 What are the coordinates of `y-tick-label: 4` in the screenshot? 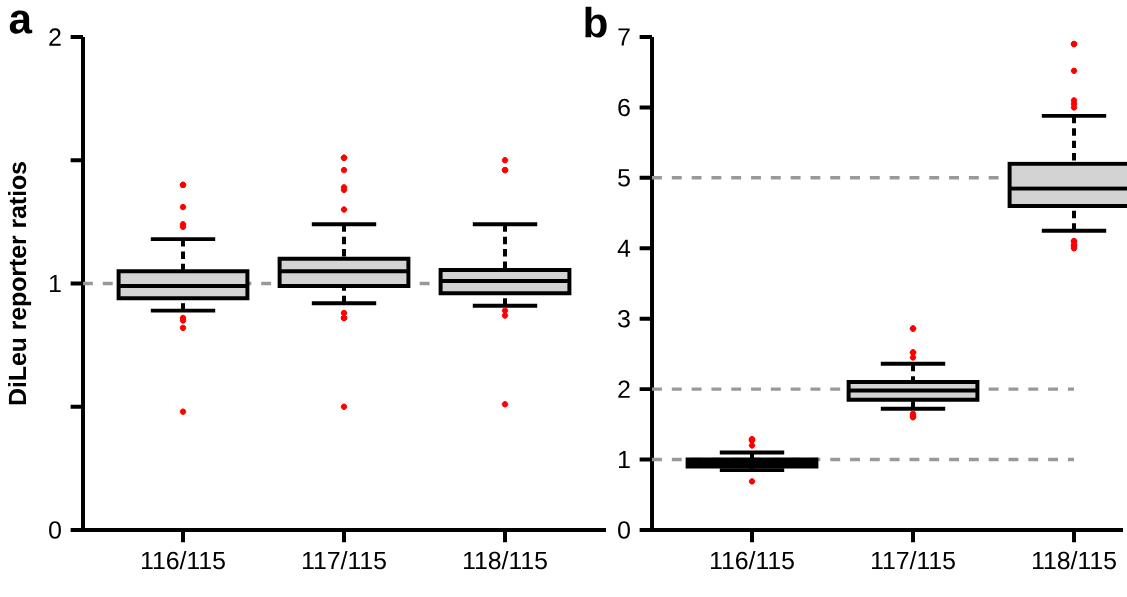 It's located at (624, 248).